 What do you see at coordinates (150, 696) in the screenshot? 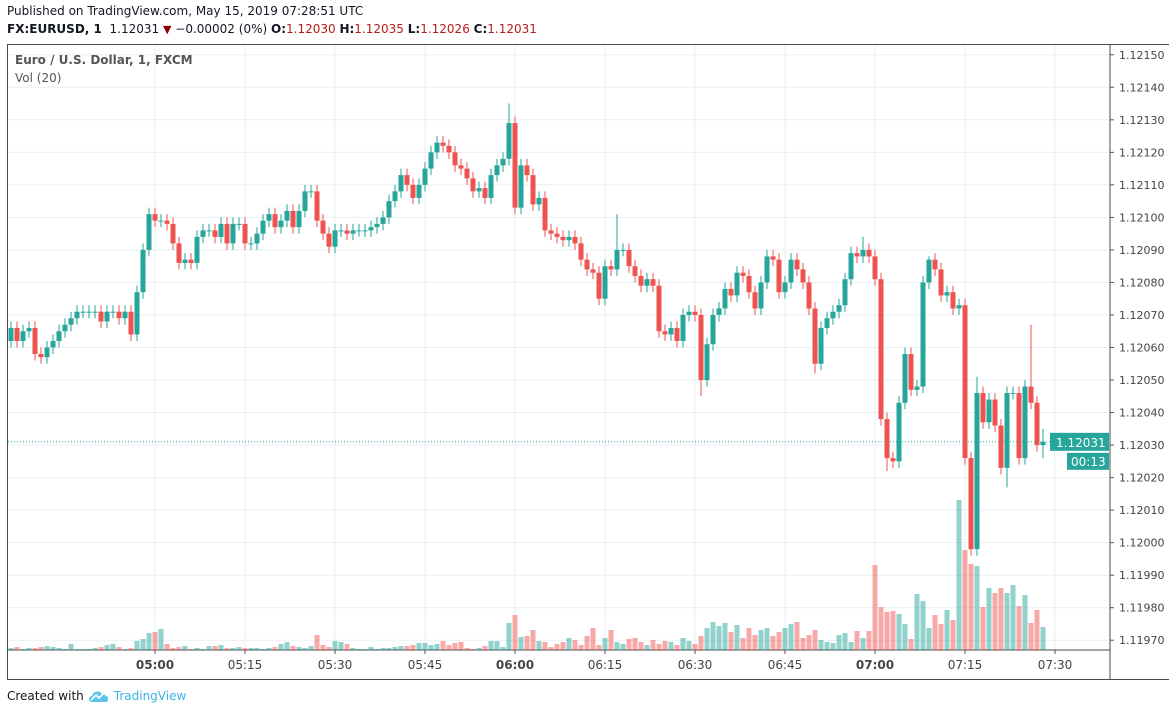
I see `tradingview-link: TradingView` at bounding box center [150, 696].